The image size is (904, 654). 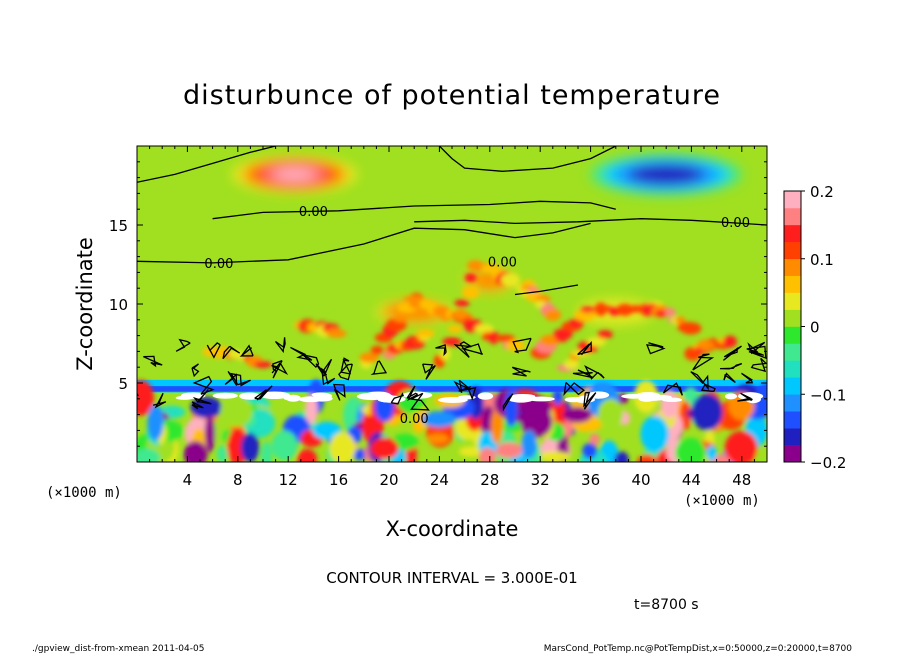 I want to click on time-label: t=8700 s, so click(x=666, y=605).